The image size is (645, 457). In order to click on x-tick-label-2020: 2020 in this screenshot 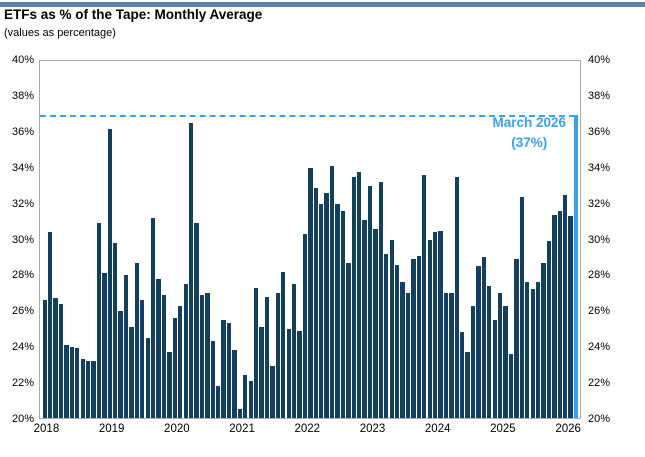, I will do `click(177, 429)`.